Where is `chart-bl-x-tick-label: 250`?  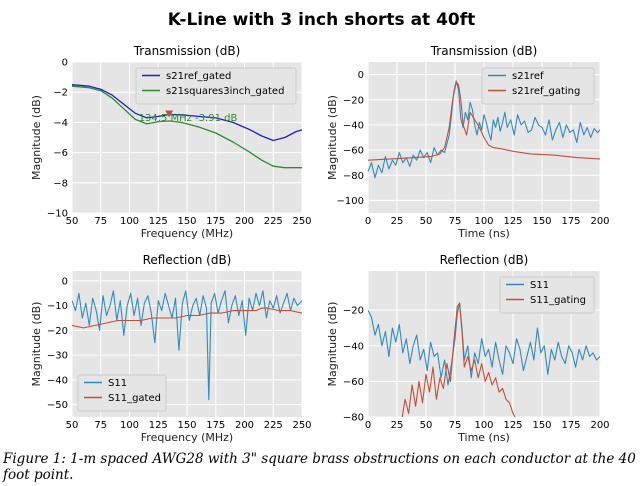 chart-bl-x-tick-label: 250 is located at coordinates (301, 425).